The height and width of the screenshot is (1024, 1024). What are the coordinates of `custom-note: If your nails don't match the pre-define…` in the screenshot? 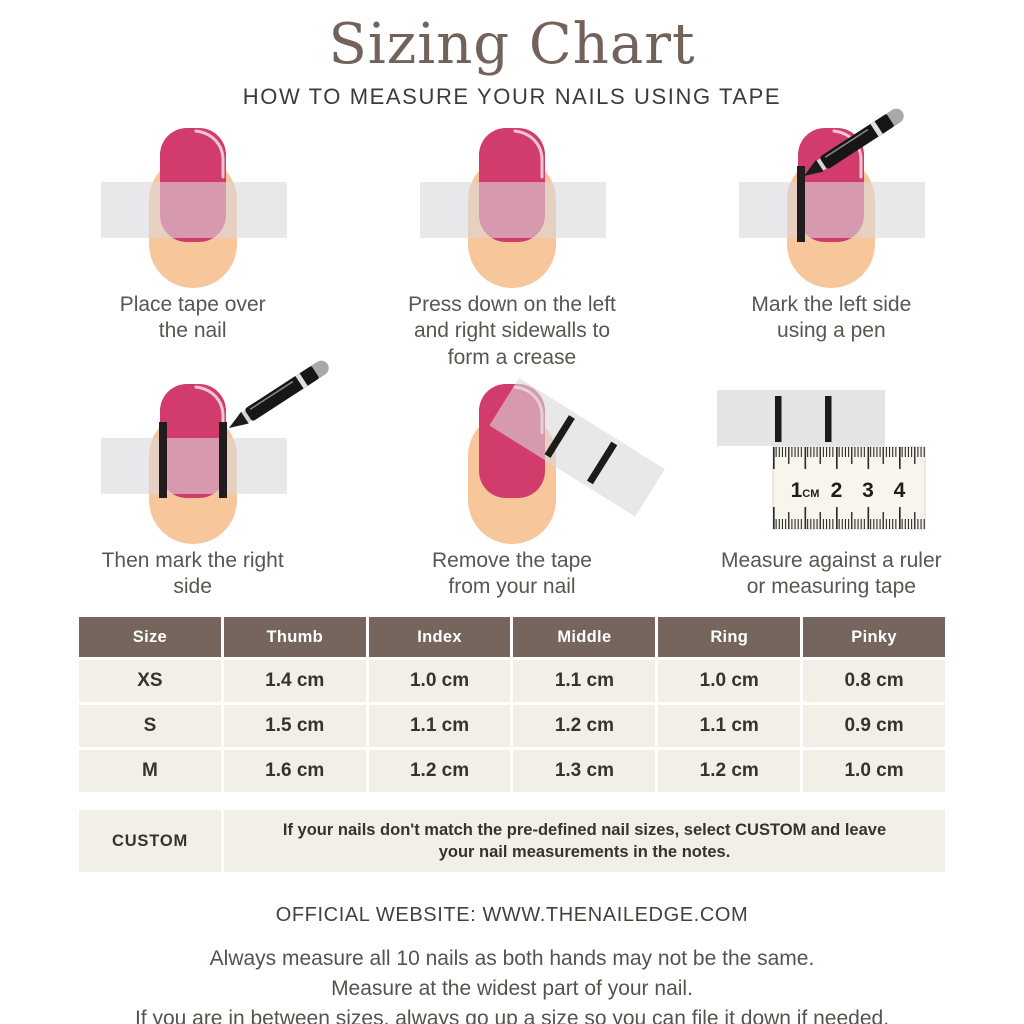 It's located at (584, 841).